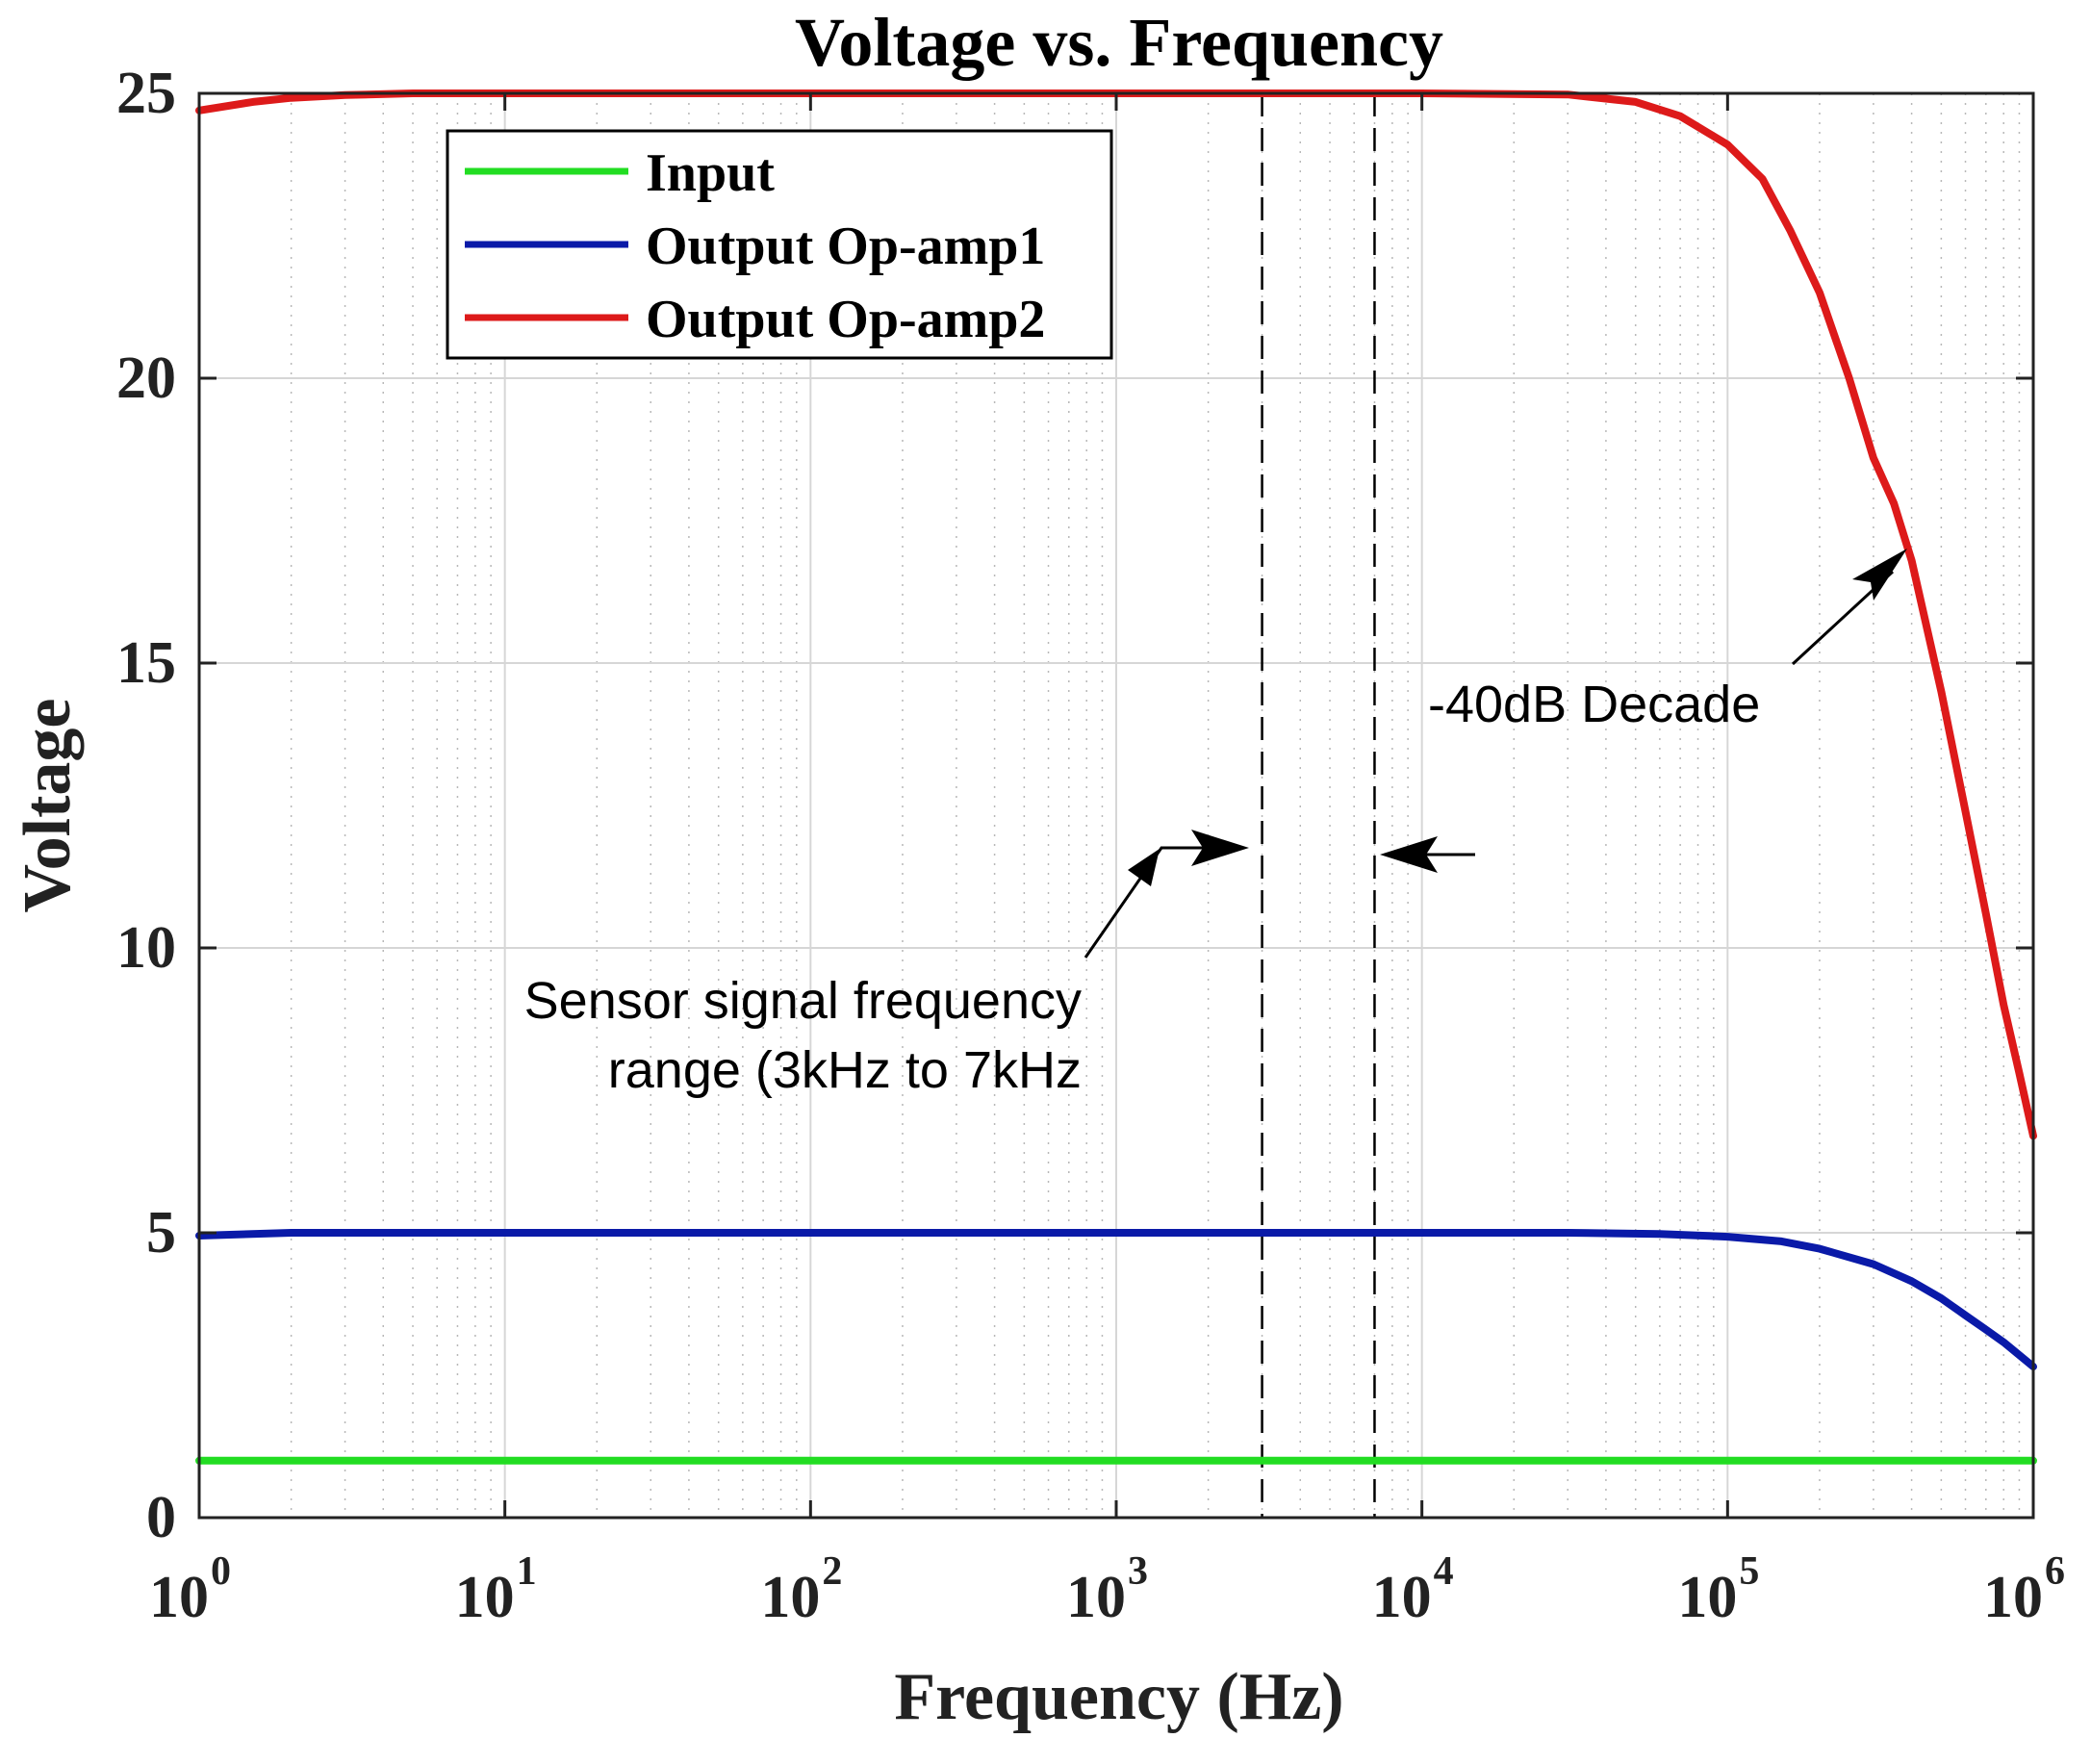 This screenshot has width=2091, height=1764. I want to click on legend-item-output-op-amp2: Output Op-amp2, so click(755, 319).